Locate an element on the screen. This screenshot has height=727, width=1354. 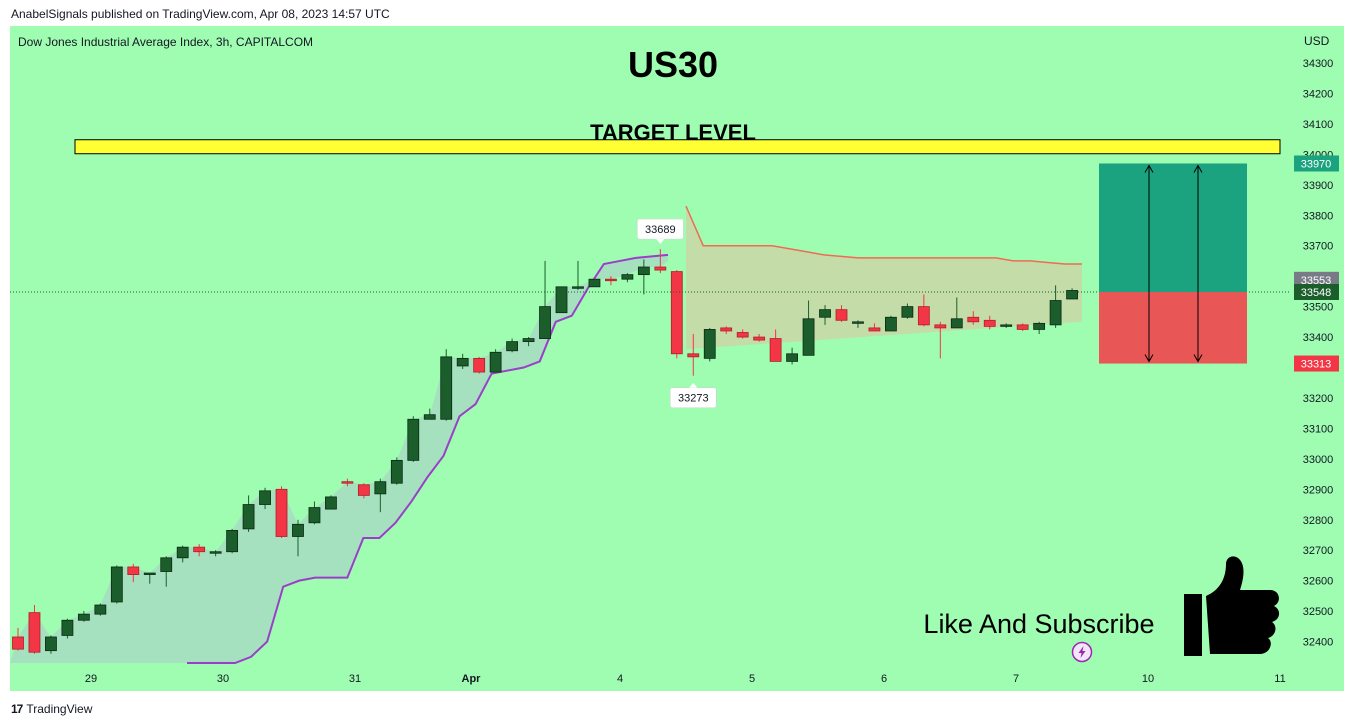
last-close-tag: 33553 is located at coordinates (1316, 279).